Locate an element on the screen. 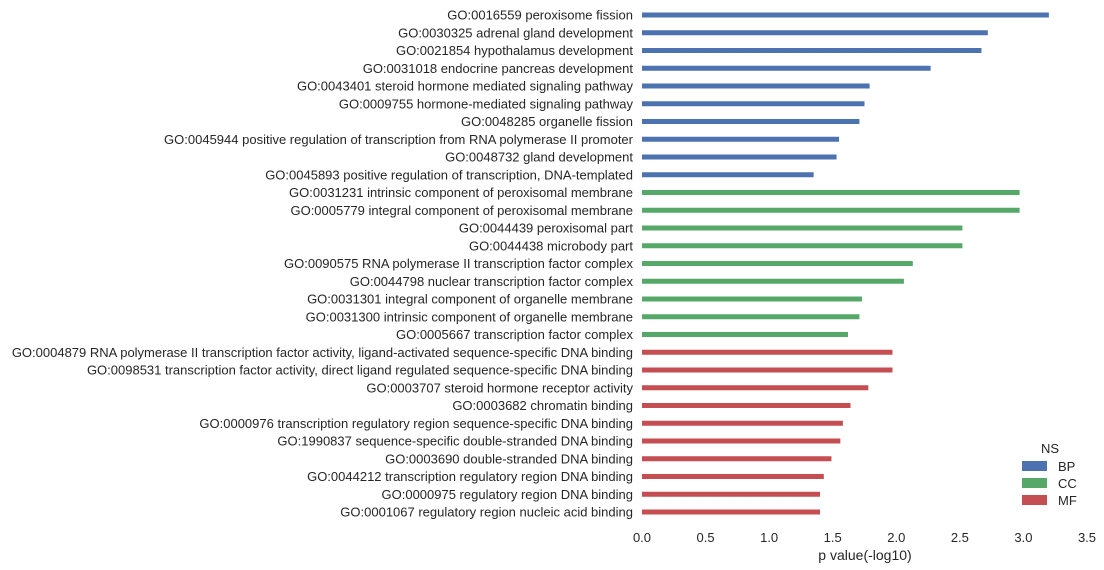 This screenshot has height=570, width=1104. legend-swatch-bp is located at coordinates (1034, 466).